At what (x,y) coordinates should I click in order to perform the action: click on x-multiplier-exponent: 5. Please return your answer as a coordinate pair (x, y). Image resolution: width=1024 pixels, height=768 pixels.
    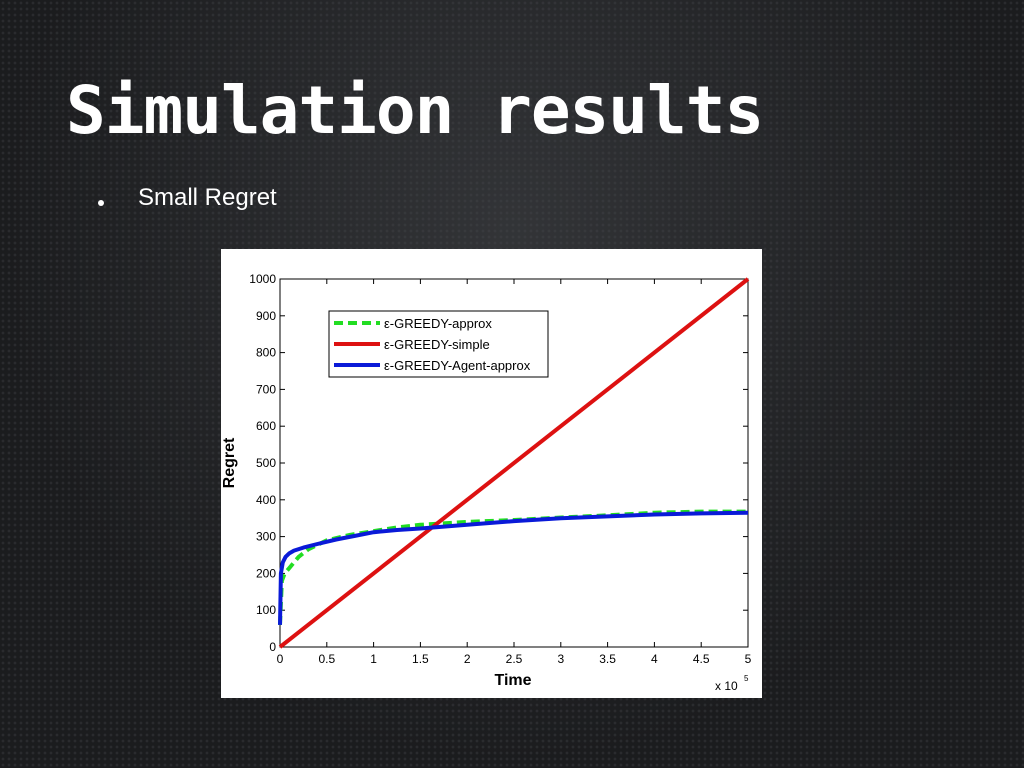
    Looking at the image, I should click on (746, 678).